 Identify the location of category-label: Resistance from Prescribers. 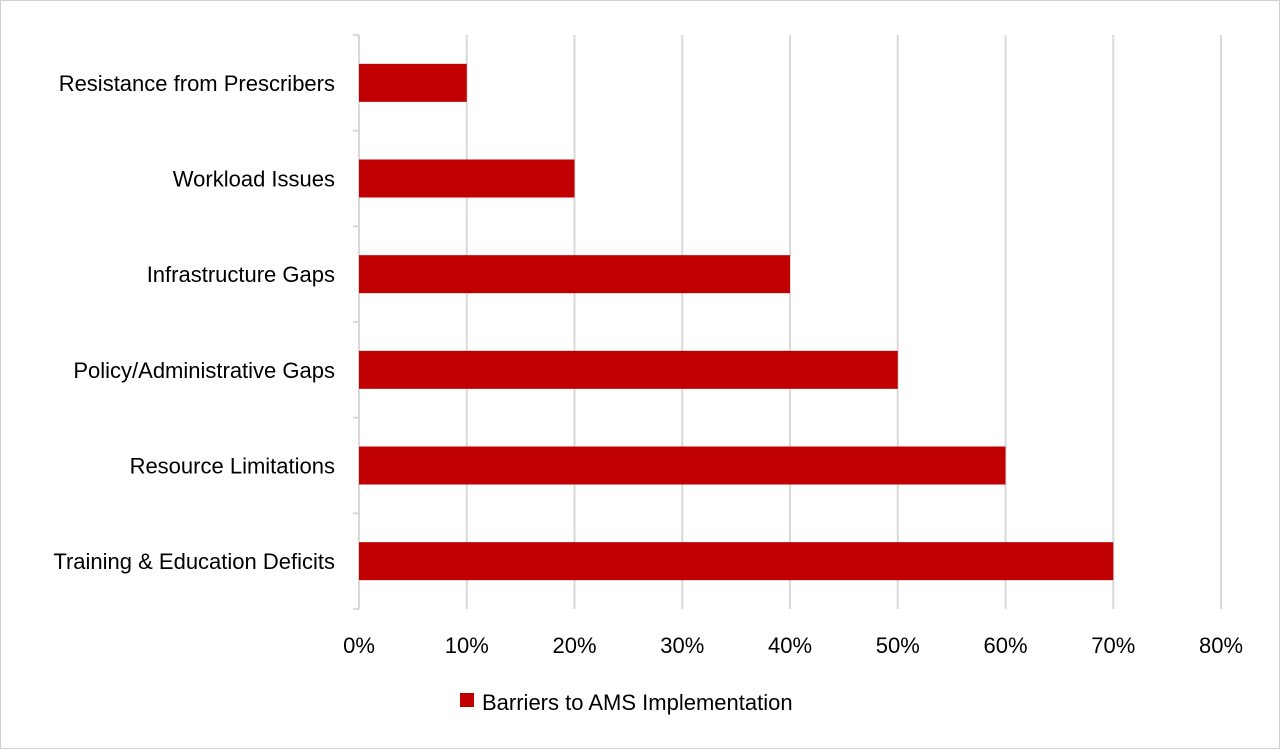
(197, 83).